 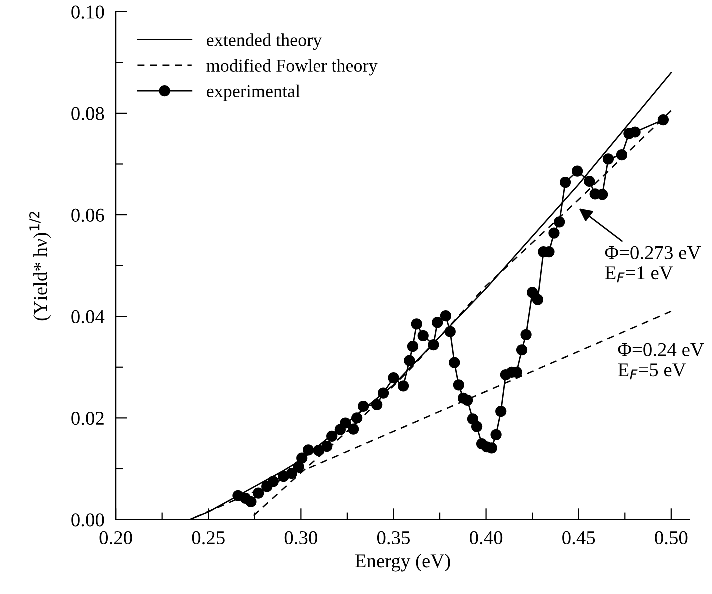 I want to click on annotation: Φ=0.24 eV E$_{F}$=5 eV, so click(x=661, y=361).